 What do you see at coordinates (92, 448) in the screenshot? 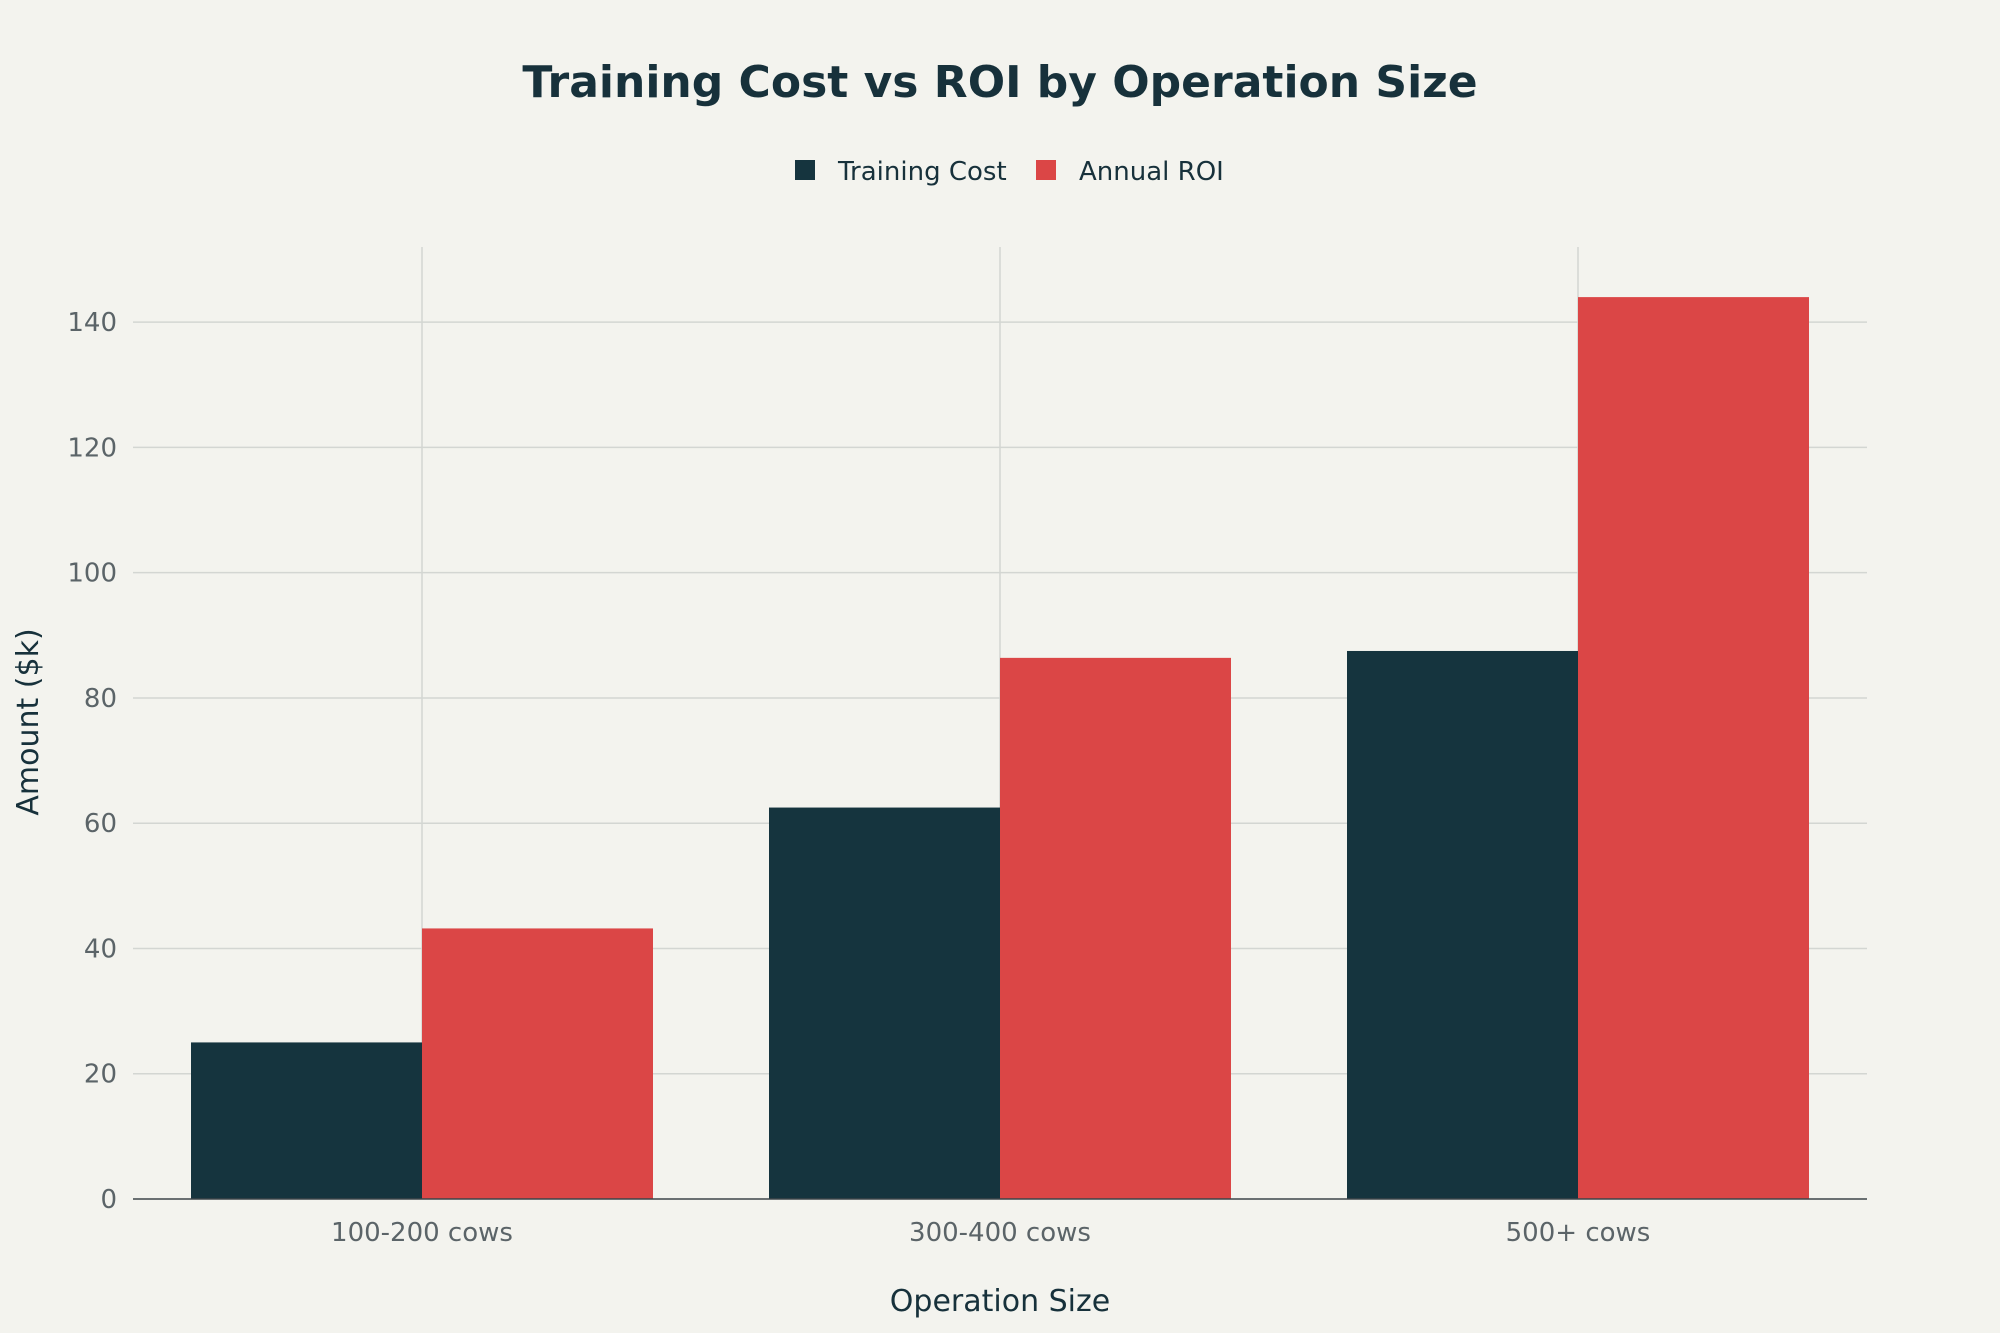
I see `y-tick-label: 120` at bounding box center [92, 448].